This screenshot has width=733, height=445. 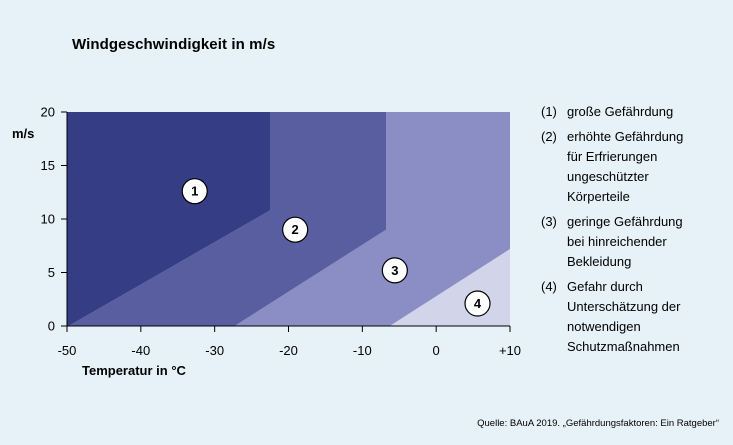 I want to click on zone-marker-number: 4, so click(x=478, y=303).